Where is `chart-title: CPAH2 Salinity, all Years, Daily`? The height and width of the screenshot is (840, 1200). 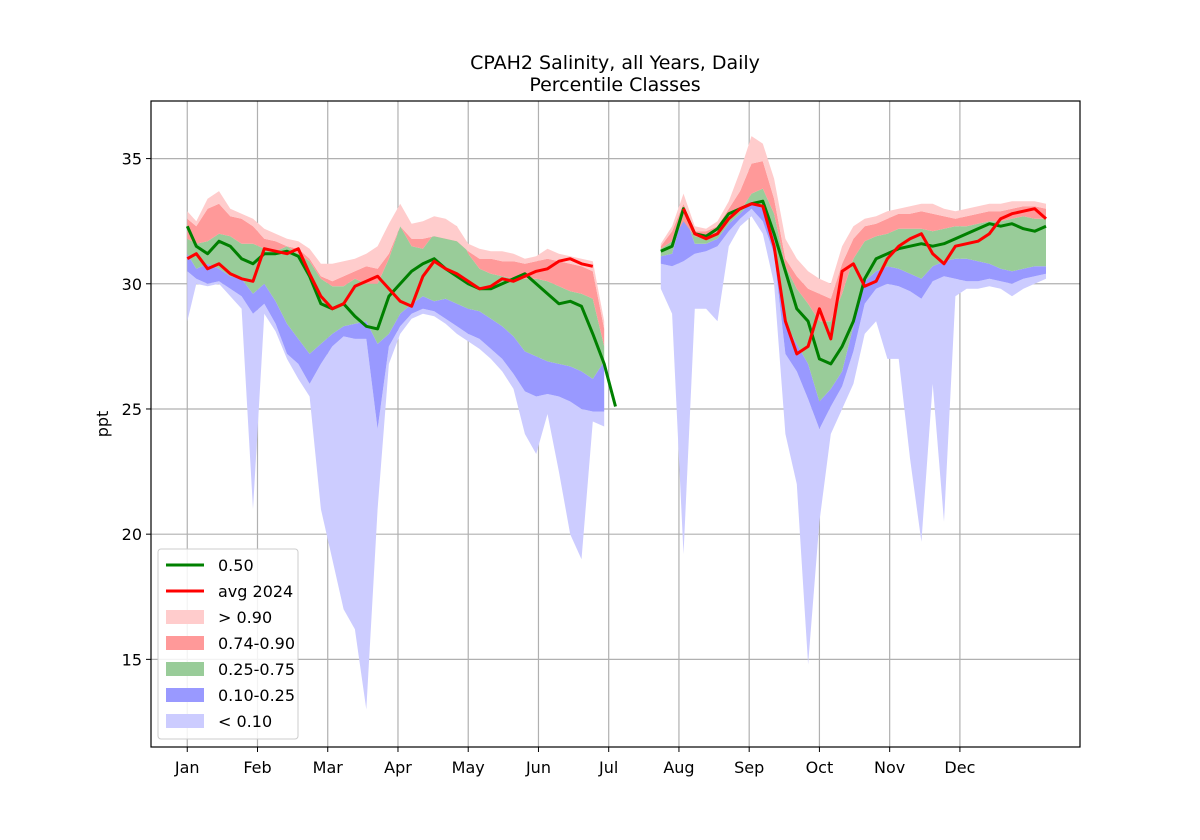 chart-title: CPAH2 Salinity, all Years, Daily is located at coordinates (615, 63).